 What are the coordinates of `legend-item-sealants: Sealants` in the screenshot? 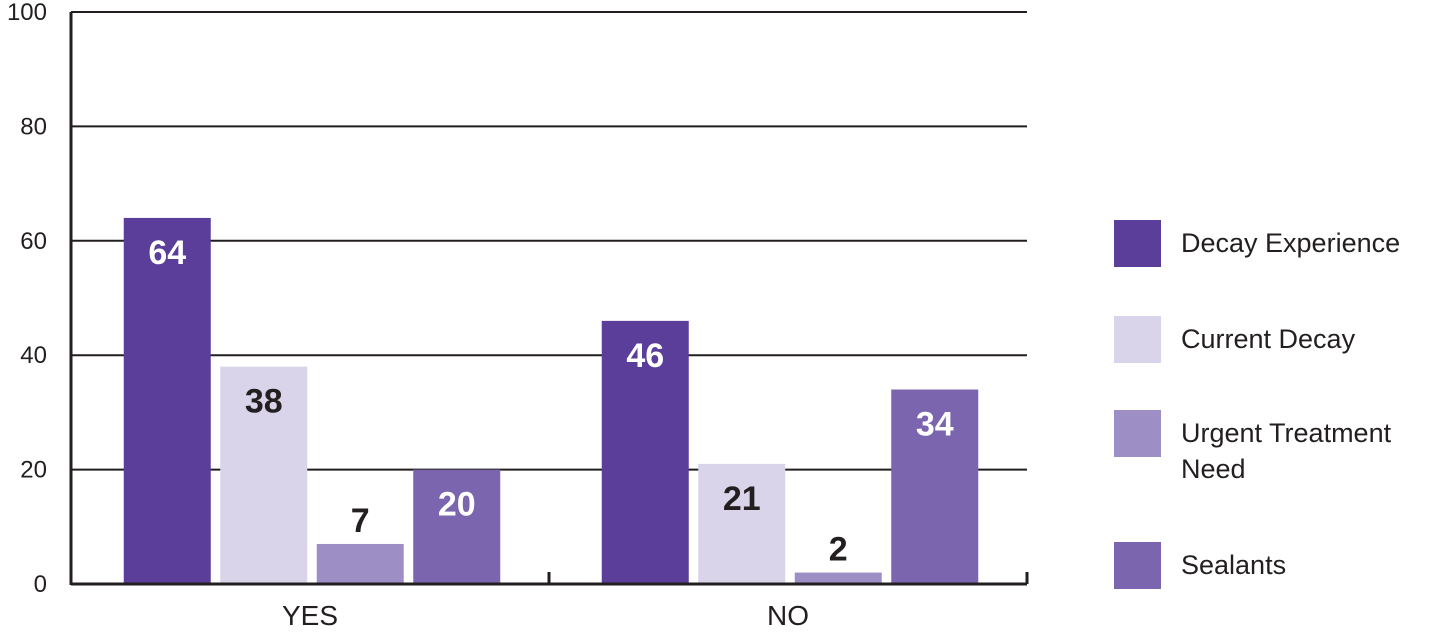 It's located at (1267, 565).